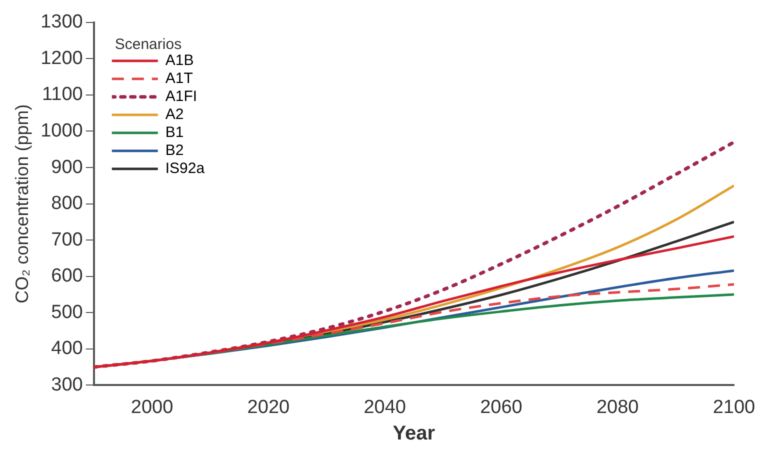 The width and height of the screenshot is (772, 454). Describe the element at coordinates (268, 407) in the screenshot. I see `x-tick-label: 2020` at that location.